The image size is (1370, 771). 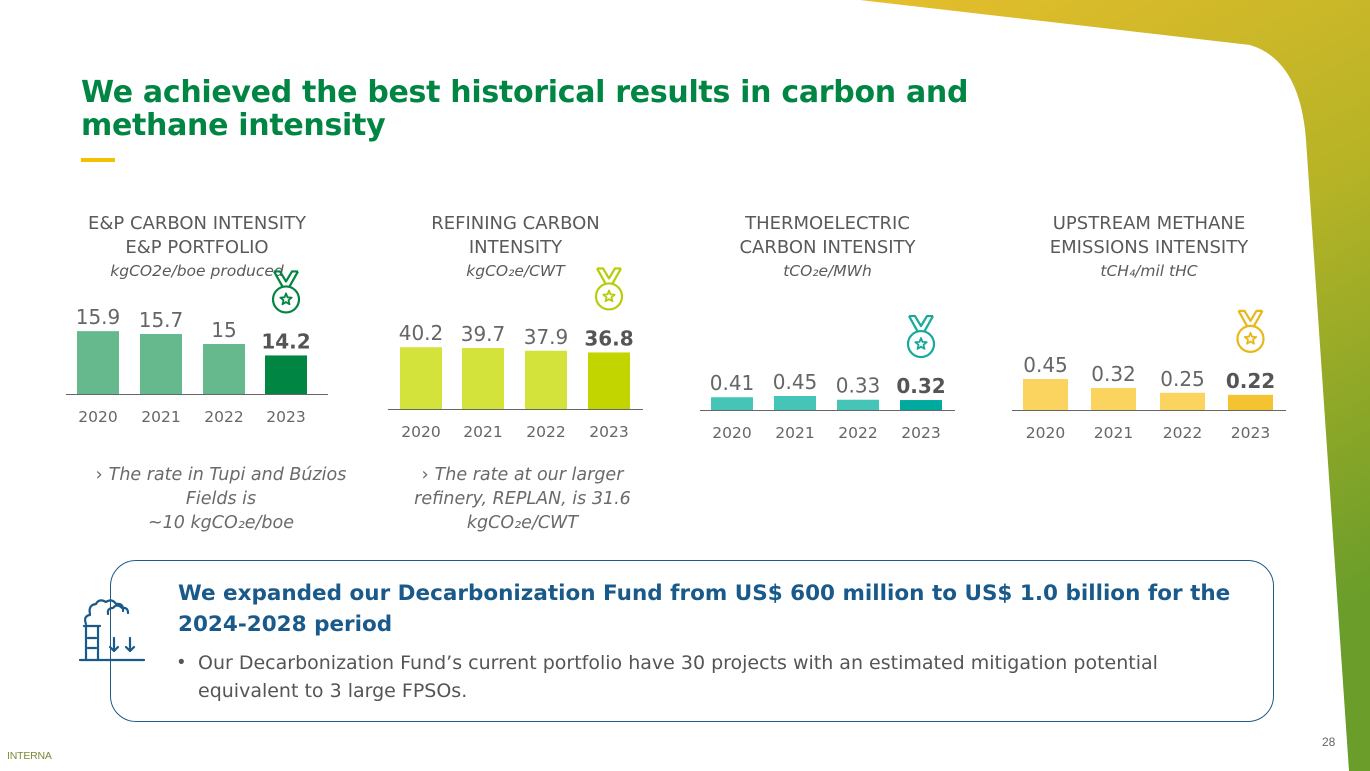 I want to click on data-label: 0.33, so click(x=858, y=386).